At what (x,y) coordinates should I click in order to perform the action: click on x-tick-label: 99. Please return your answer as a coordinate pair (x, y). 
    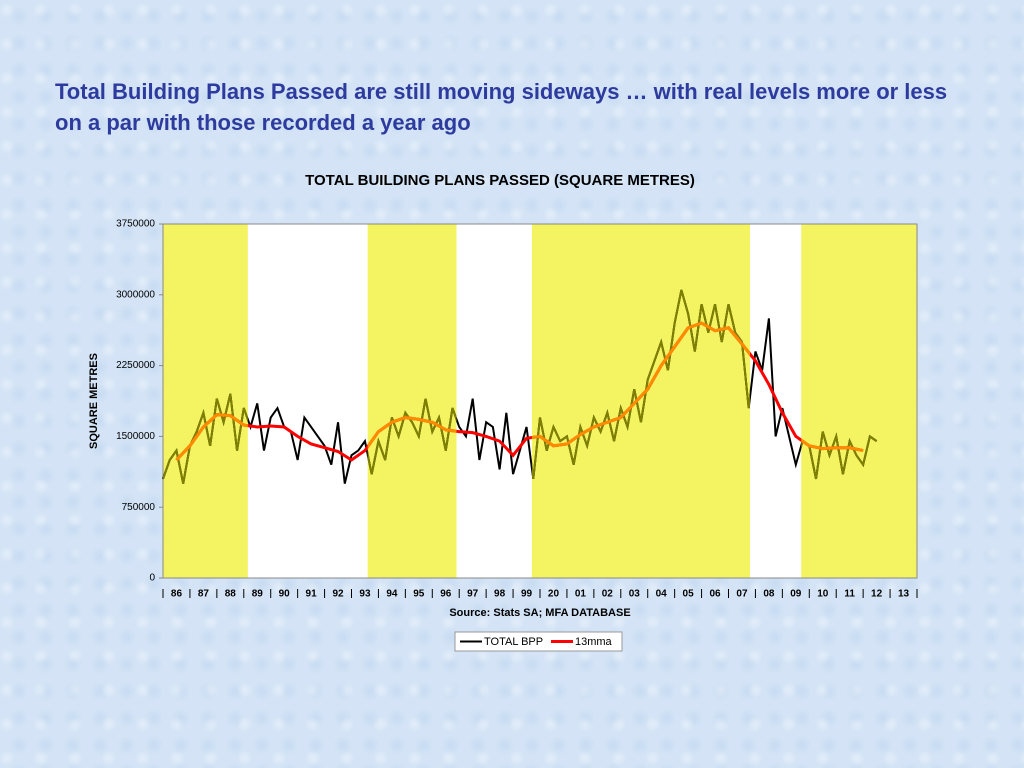
    Looking at the image, I should click on (527, 594).